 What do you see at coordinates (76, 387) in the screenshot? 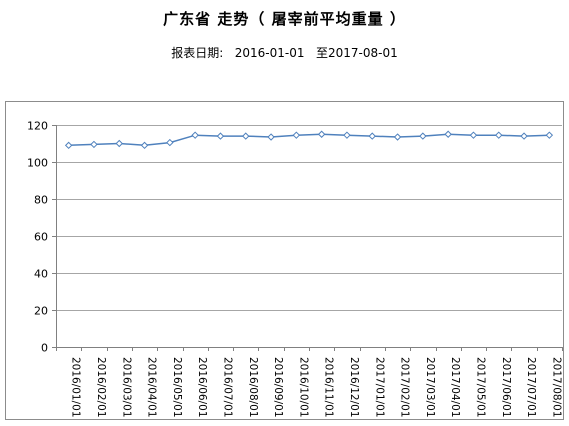
I see `x-tick-label: 2016/01/01` at bounding box center [76, 387].